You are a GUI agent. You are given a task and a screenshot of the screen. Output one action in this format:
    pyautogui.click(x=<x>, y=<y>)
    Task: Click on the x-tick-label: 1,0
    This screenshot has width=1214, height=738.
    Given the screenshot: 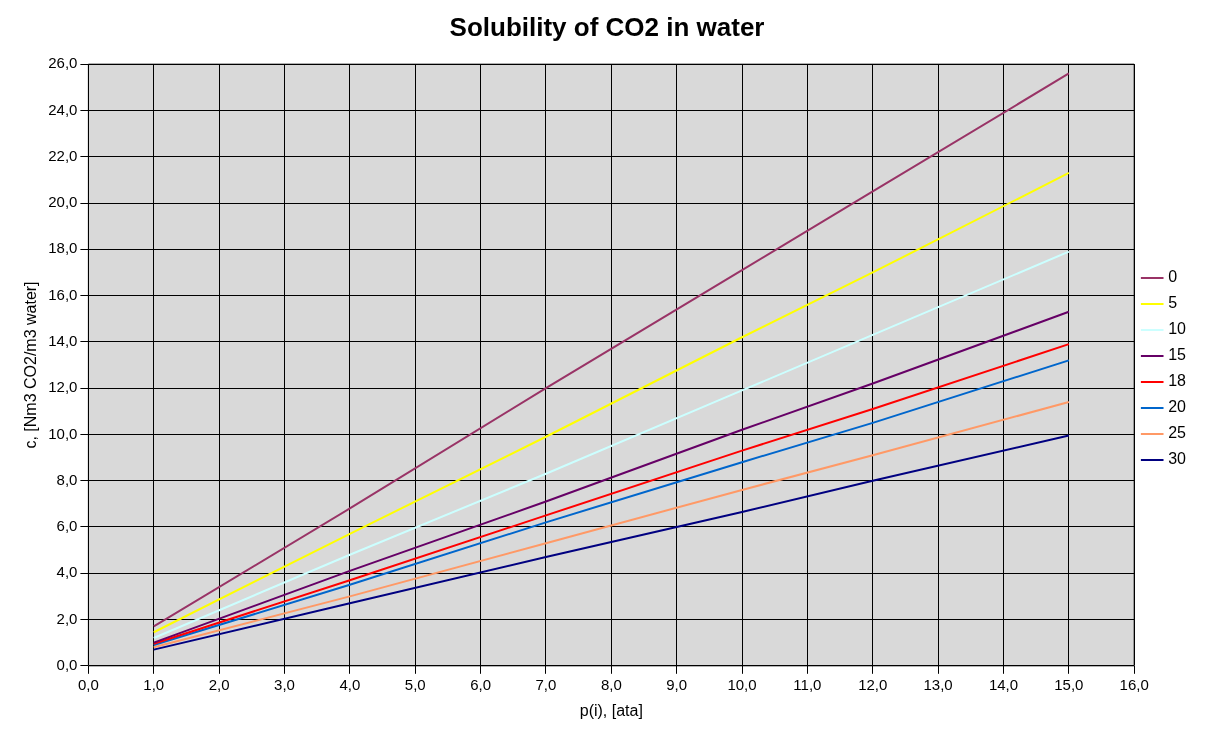 What is the action you would take?
    pyautogui.click(x=154, y=684)
    